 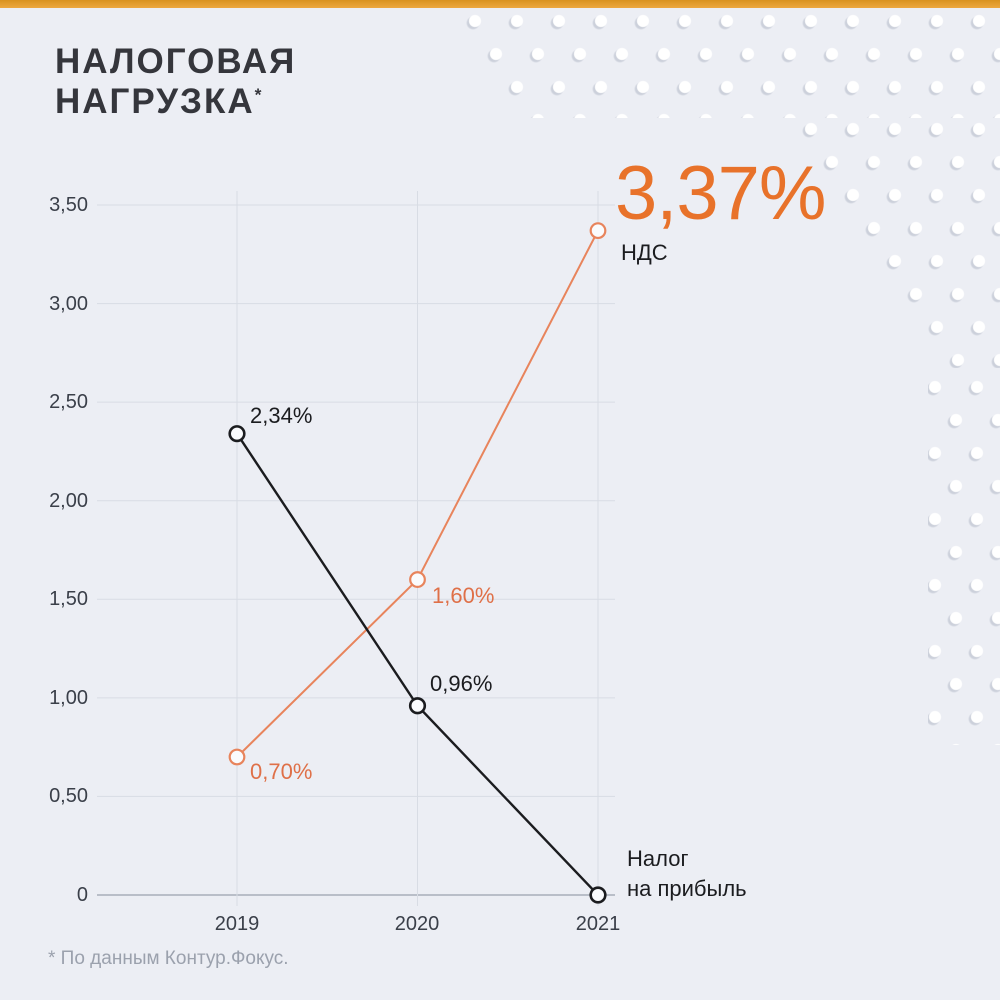 What do you see at coordinates (644, 252) in the screenshot?
I see `series-label-vat: НДС` at bounding box center [644, 252].